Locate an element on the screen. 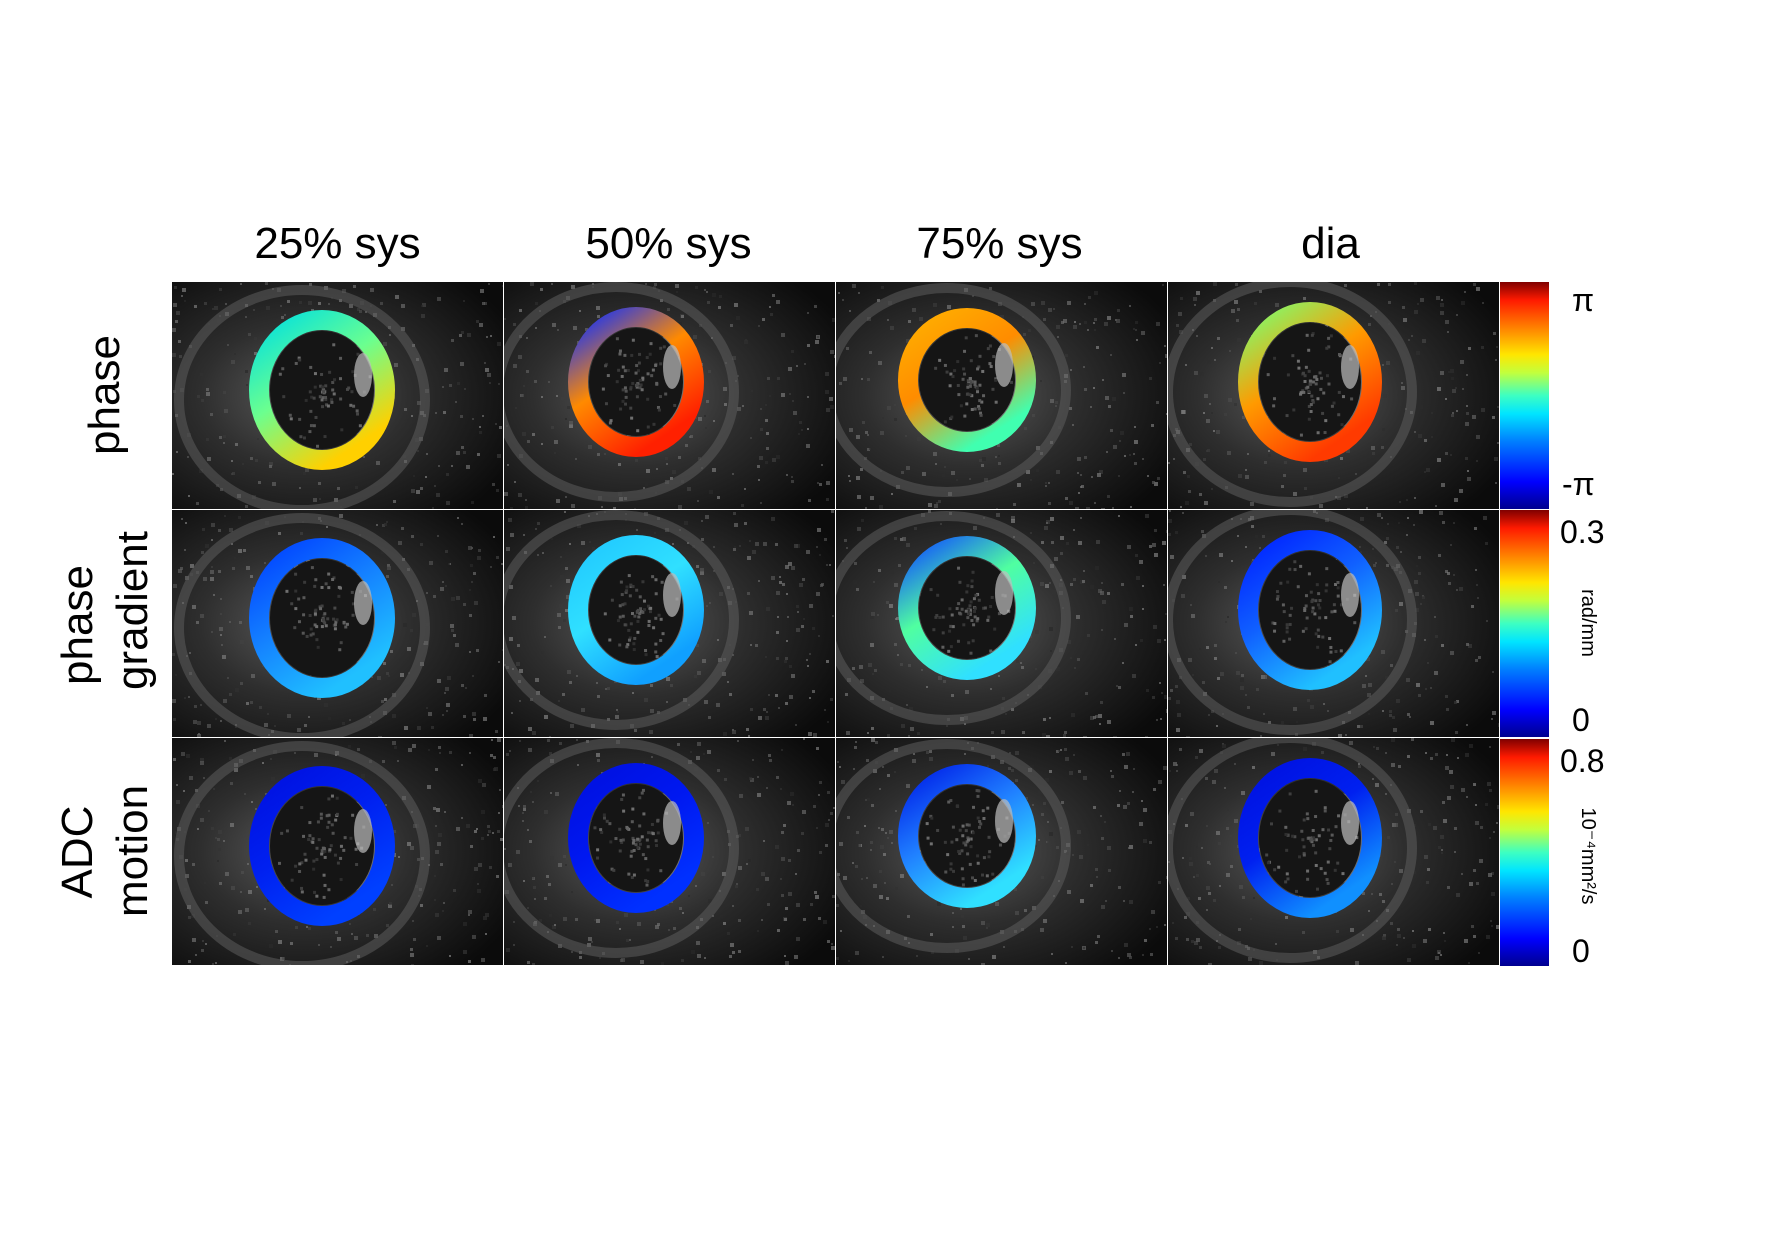  column-title-50-sys: 50% sys is located at coordinates (668, 243).